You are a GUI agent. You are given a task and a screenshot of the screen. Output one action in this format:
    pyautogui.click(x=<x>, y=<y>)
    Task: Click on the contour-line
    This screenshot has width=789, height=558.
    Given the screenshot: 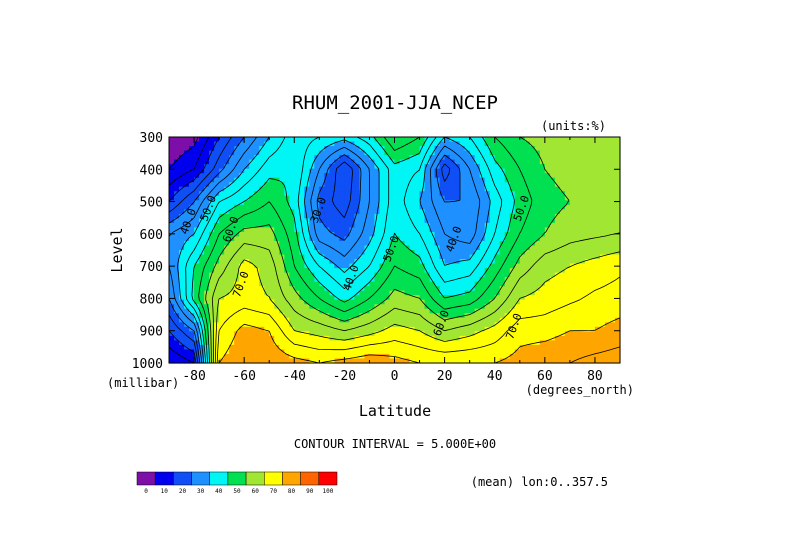 What is the action you would take?
    pyautogui.click(x=417, y=307)
    